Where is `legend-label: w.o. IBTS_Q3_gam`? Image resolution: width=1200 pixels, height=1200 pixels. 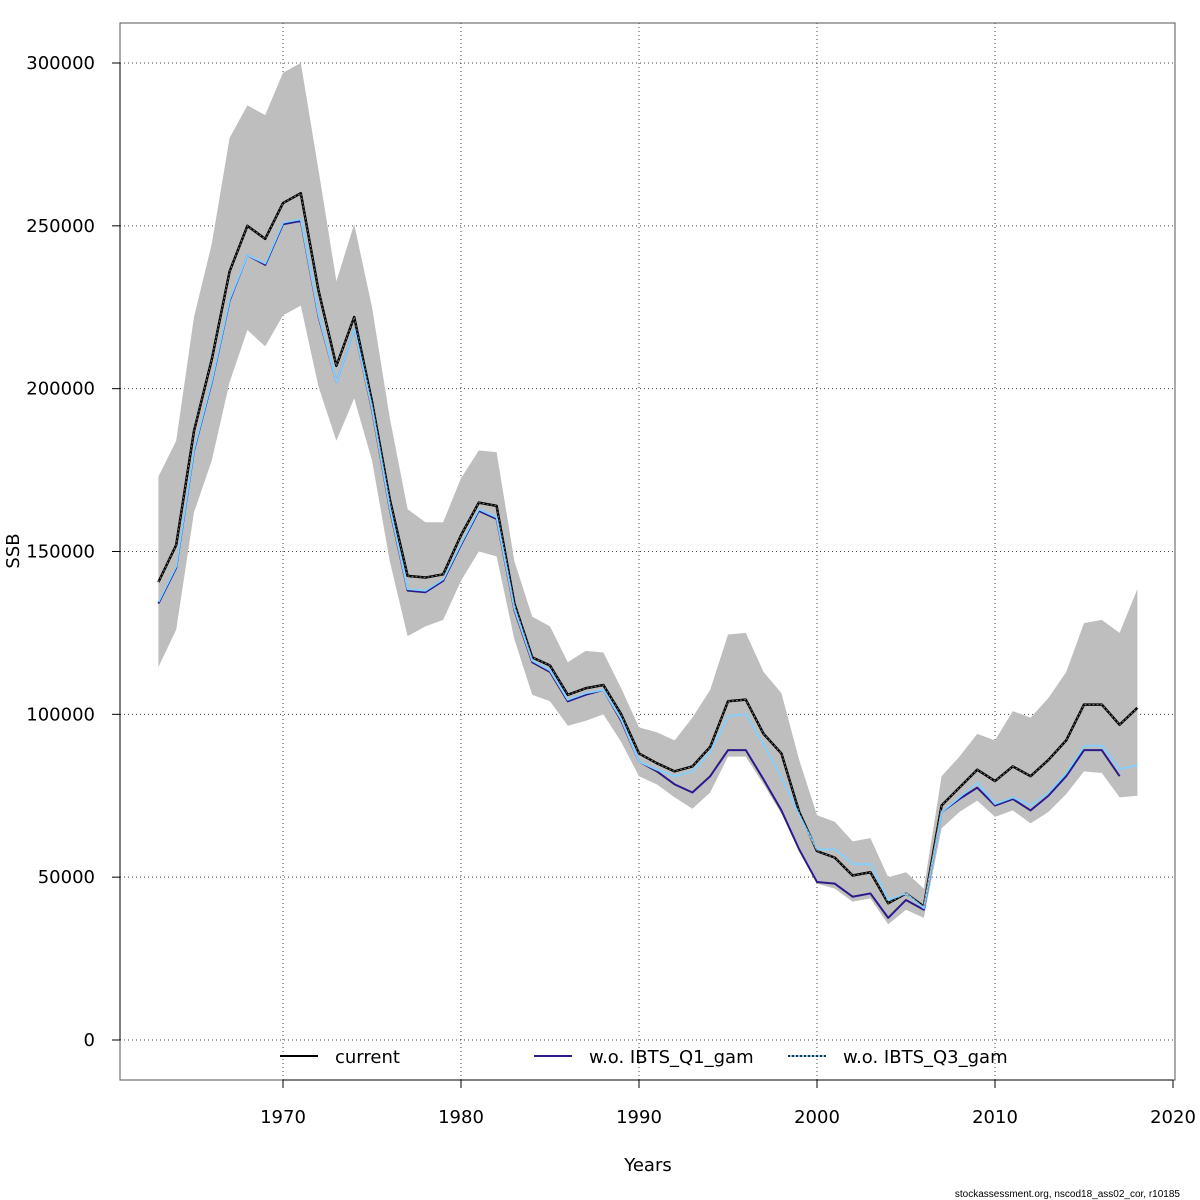
legend-label: w.o. IBTS_Q3_gam is located at coordinates (925, 1057).